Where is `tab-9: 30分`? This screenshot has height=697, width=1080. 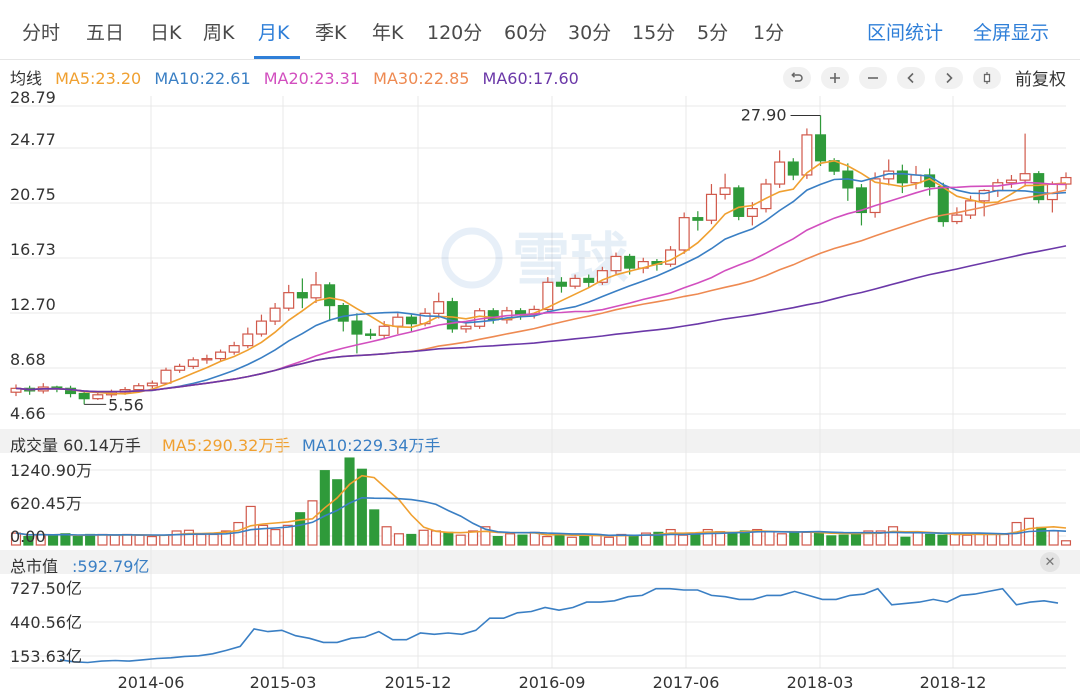 tab-9: 30分 is located at coordinates (590, 33).